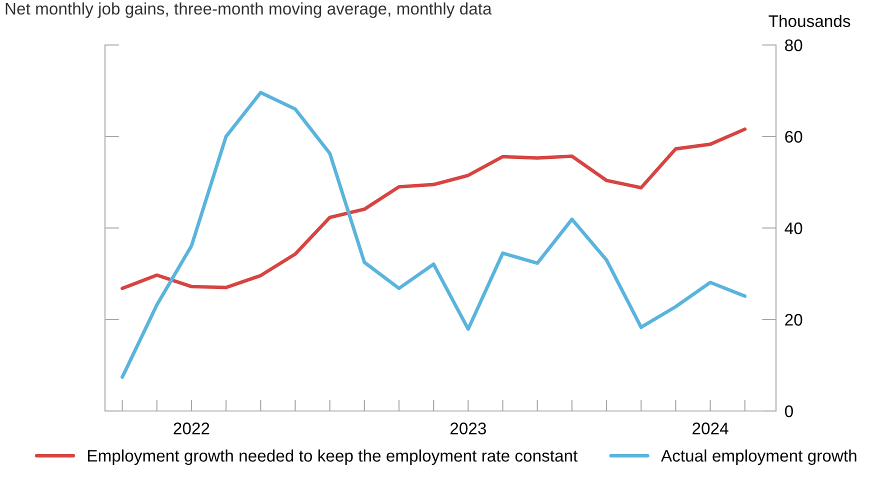  I want to click on y-tick-label: 60, so click(793, 136).